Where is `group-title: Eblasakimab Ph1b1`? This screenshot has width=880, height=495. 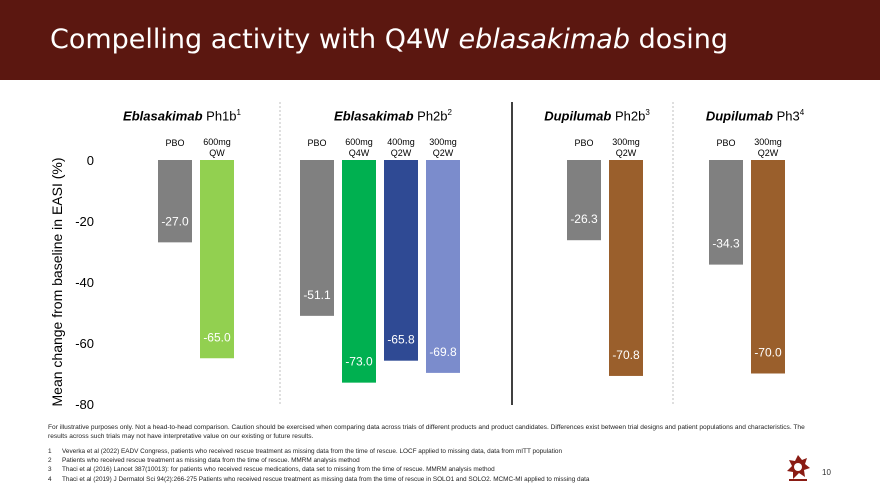
group-title: Eblasakimab Ph1b1 is located at coordinates (182, 116).